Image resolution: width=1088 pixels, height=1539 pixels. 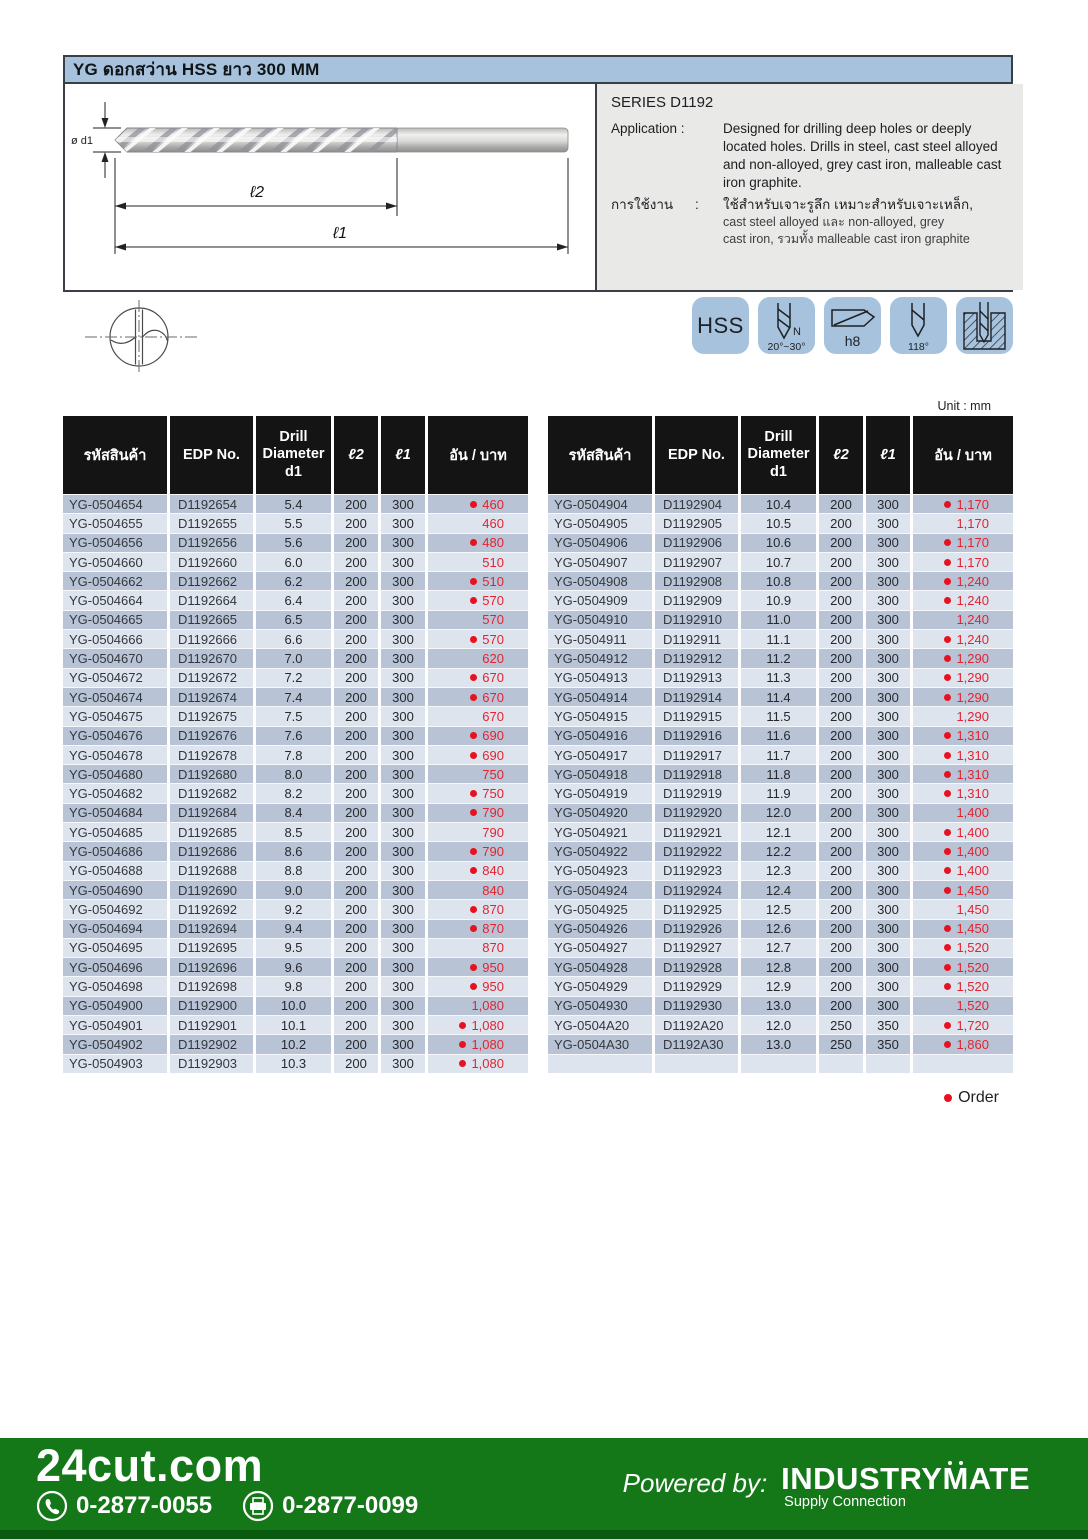 What do you see at coordinates (780, 870) in the screenshot?
I see `table-row: YG-0504923 D1192923 12.3 200 300 1,400` at bounding box center [780, 870].